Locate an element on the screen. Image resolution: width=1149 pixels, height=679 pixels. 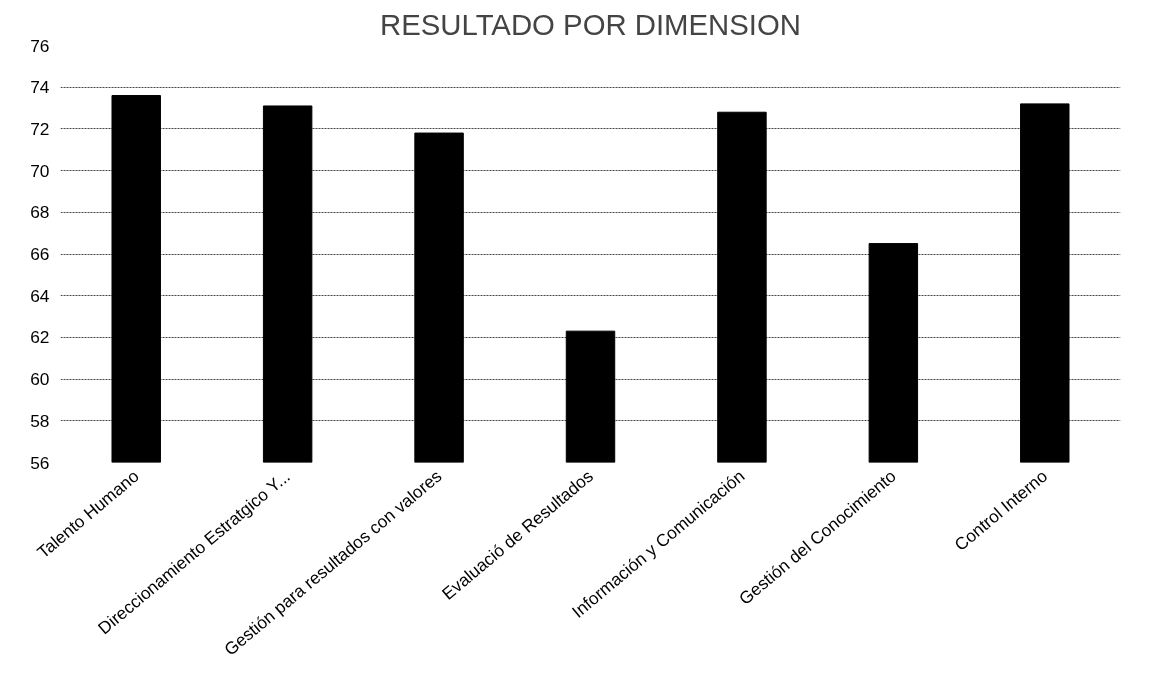
y-tick-label: 74 is located at coordinates (40, 87).